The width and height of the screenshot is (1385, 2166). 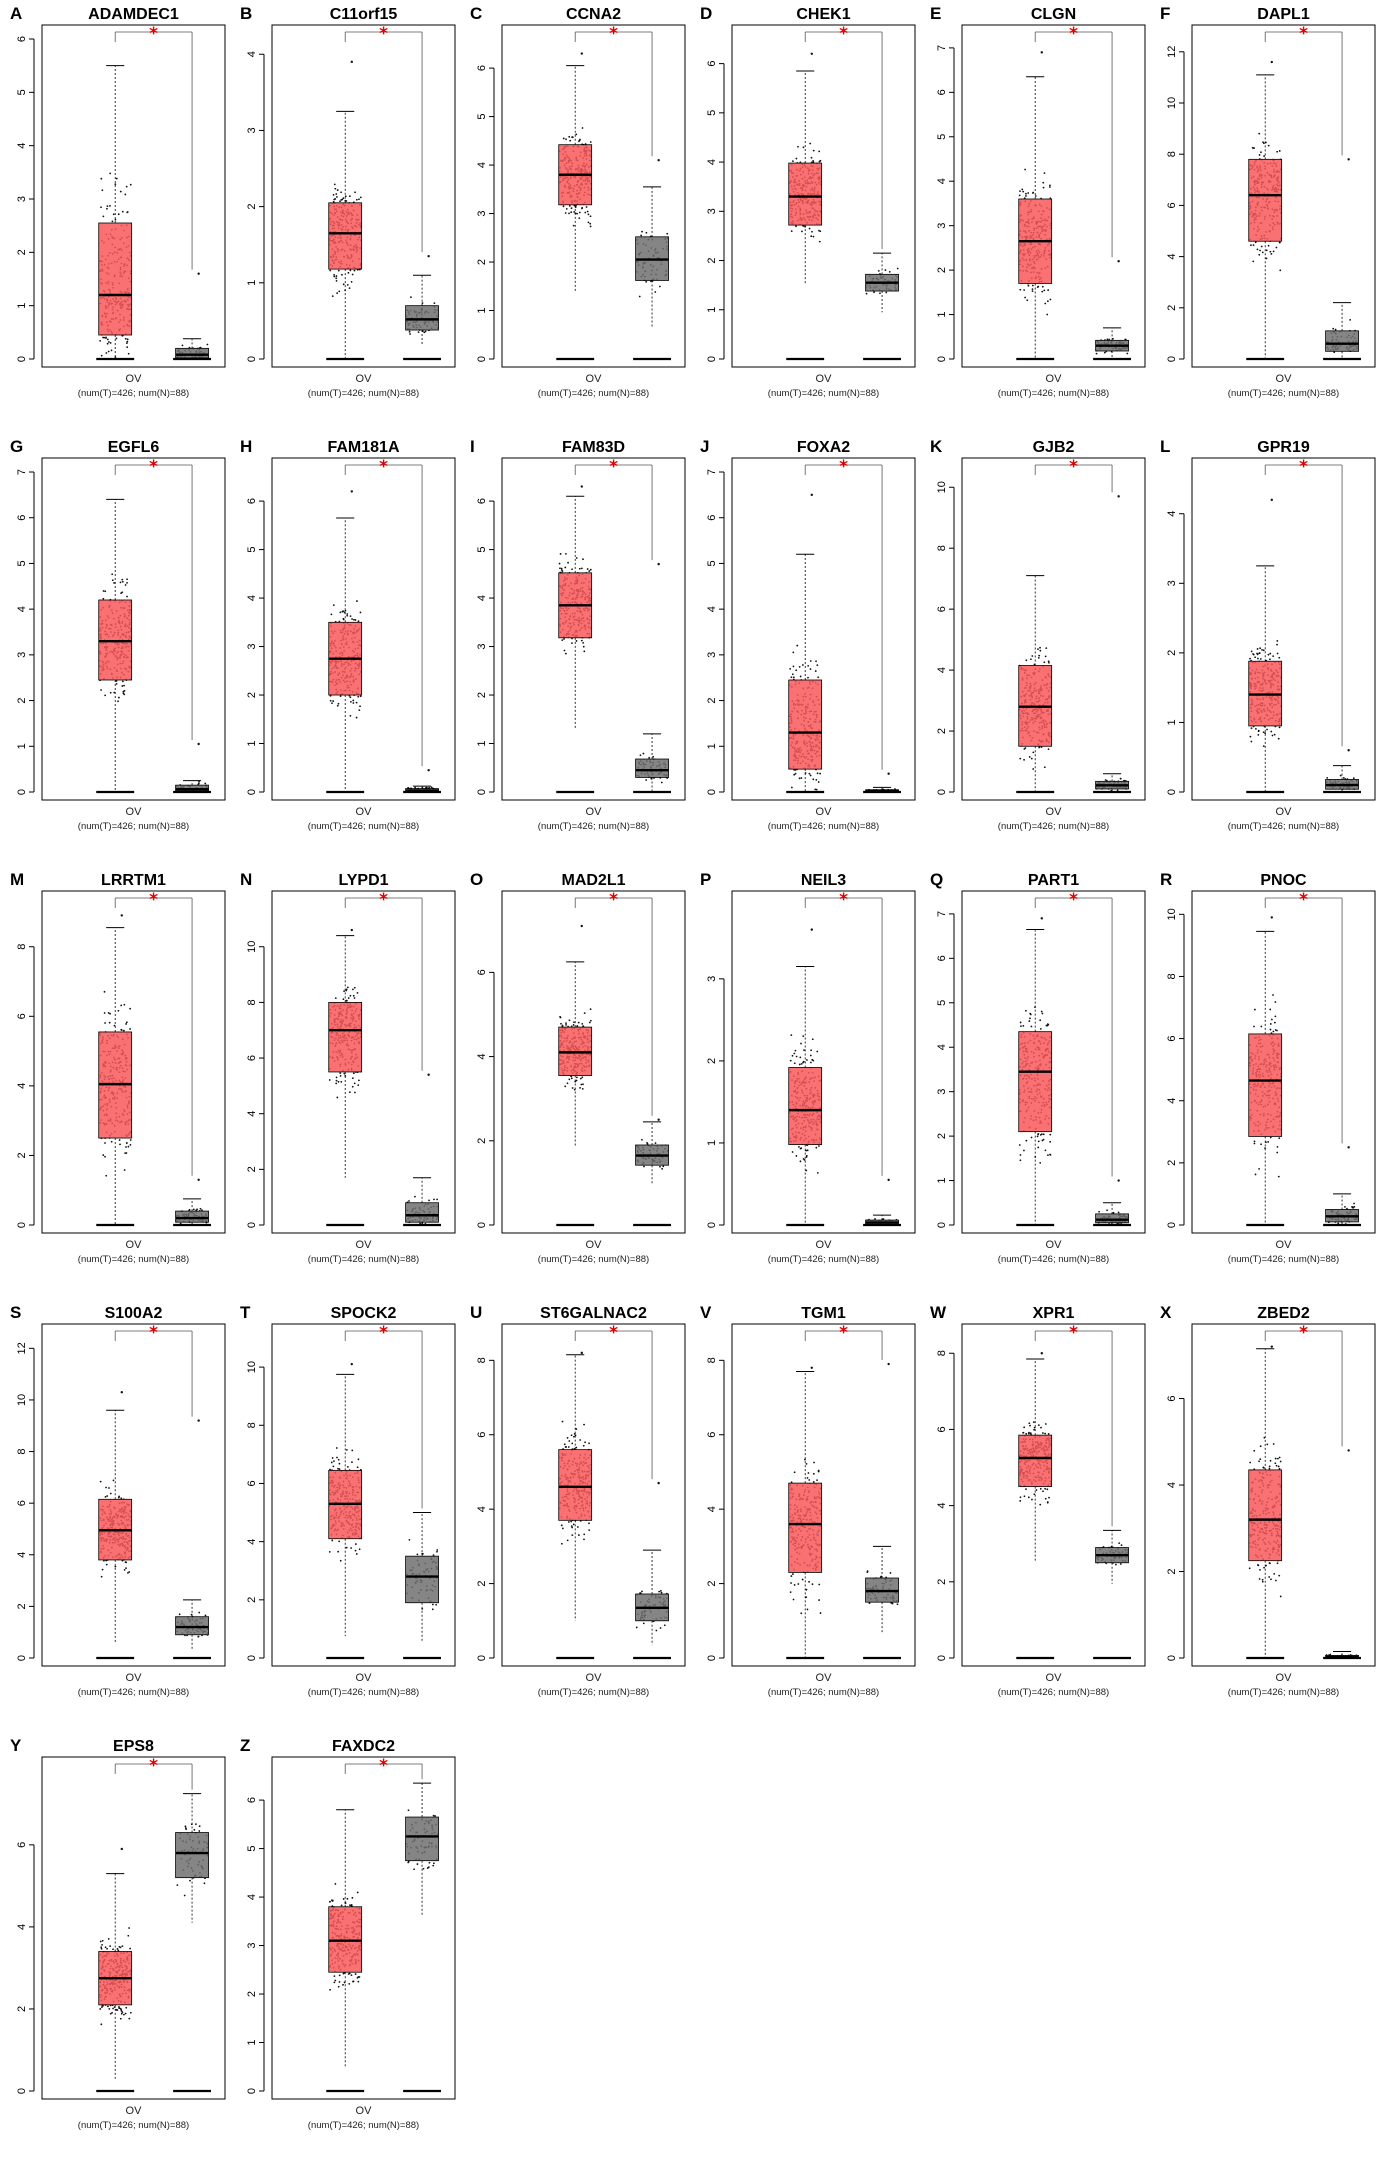 I want to click on y-tick-label: 12, so click(x=1172, y=52).